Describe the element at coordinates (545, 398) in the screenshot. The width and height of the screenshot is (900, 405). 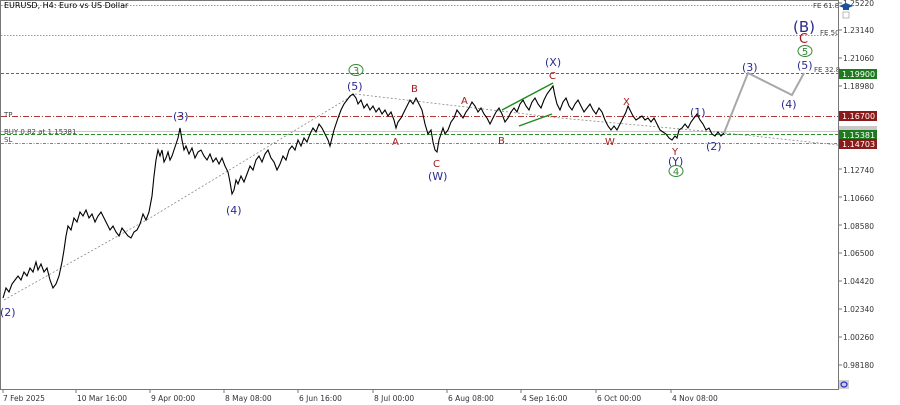
I see `x-tick: 4 Sep 16:00` at that location.